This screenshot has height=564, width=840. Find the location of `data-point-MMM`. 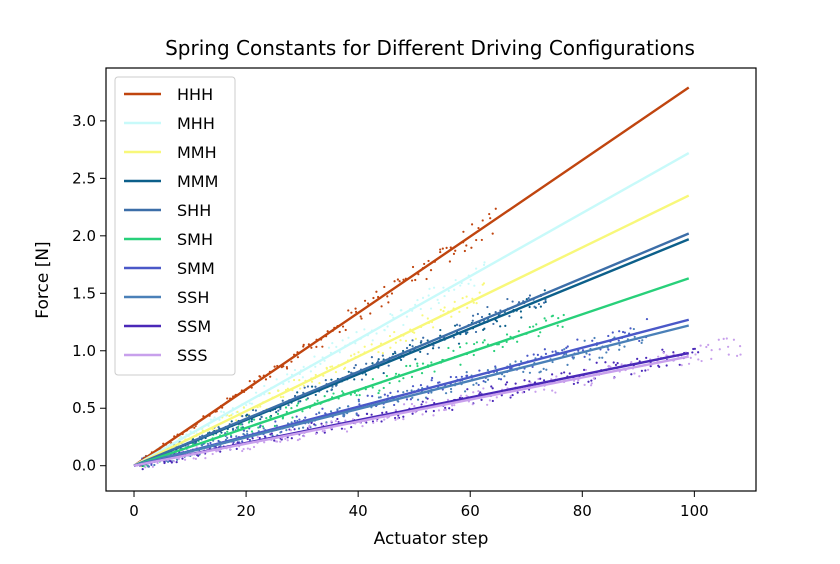

data-point-MMM is located at coordinates (354, 379).